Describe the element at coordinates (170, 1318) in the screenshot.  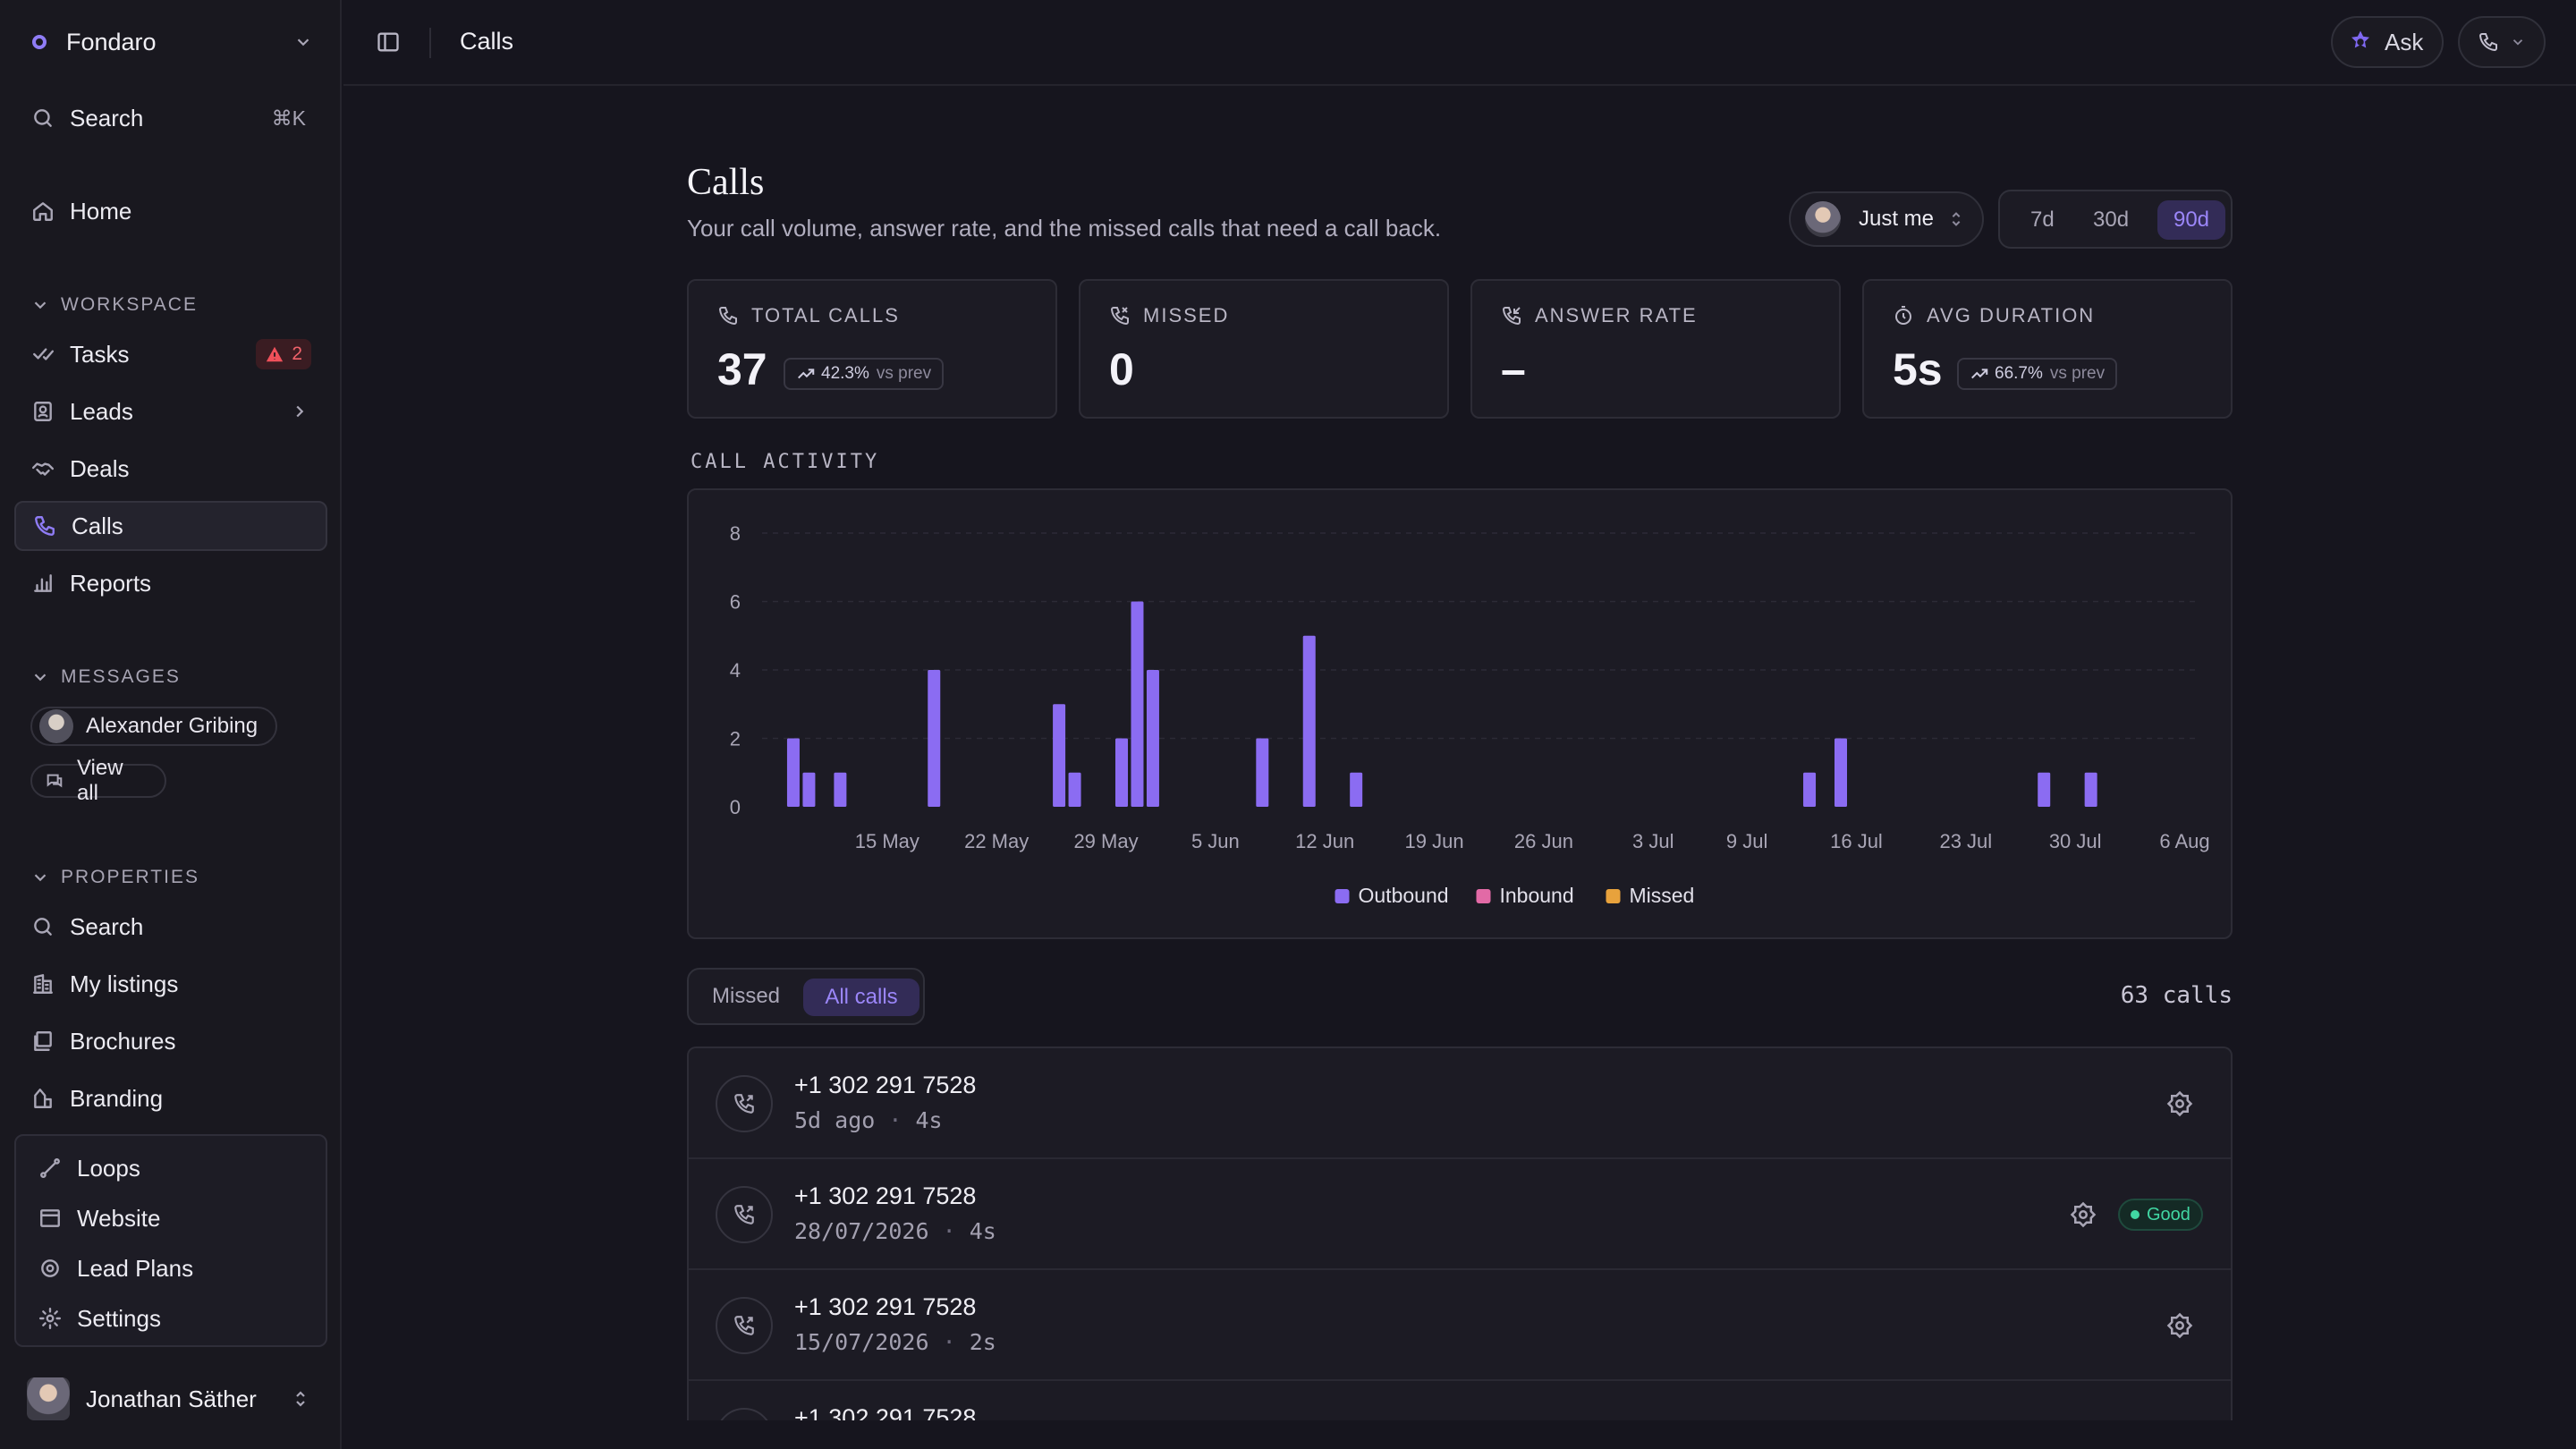
I see `menu-item-settings: Settings` at that location.